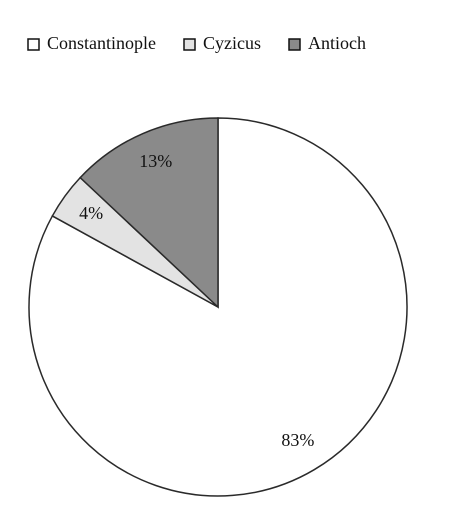 This screenshot has height=517, width=449. What do you see at coordinates (337, 43) in the screenshot?
I see `legend-label: Antioch` at bounding box center [337, 43].